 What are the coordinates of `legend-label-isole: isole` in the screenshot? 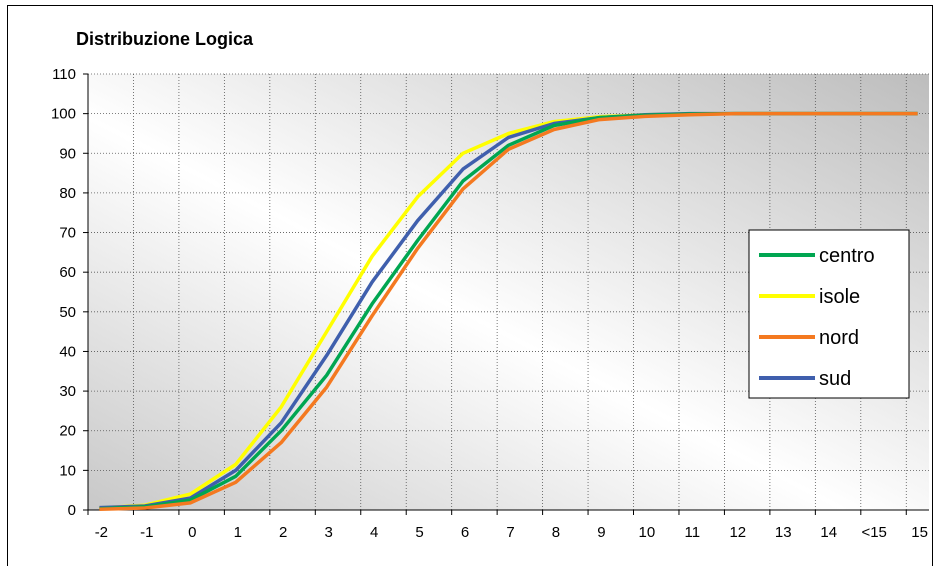 It's located at (839, 297).